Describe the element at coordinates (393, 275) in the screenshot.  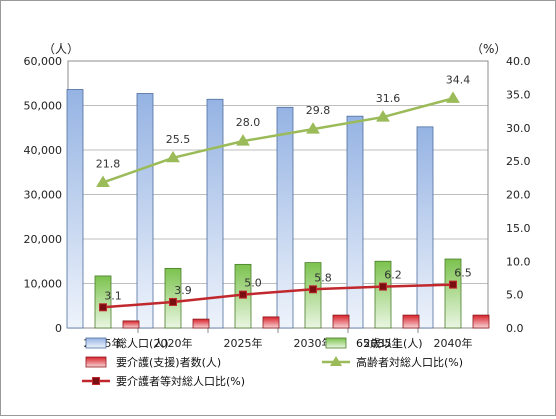
I see `data-label: 6.2` at that location.